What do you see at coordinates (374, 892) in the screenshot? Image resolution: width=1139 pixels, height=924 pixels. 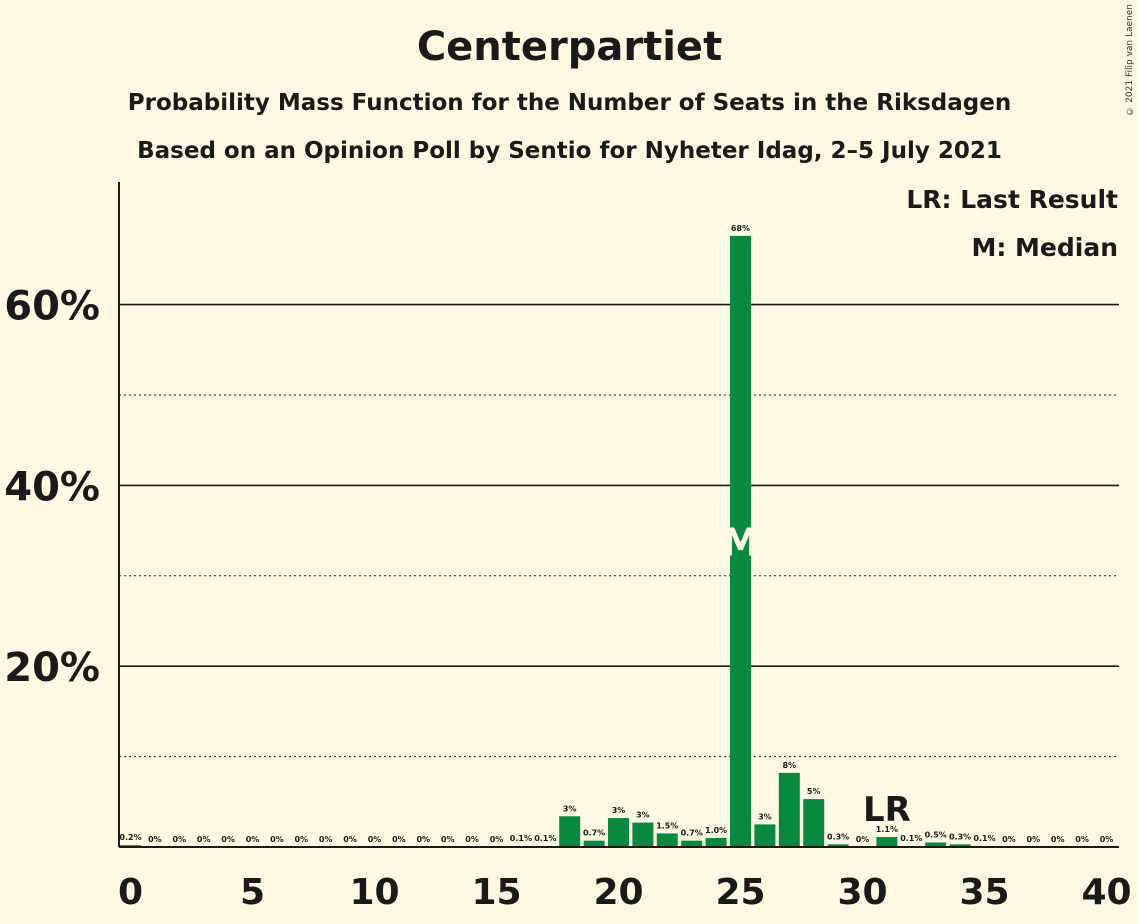 I see `x-tick-label: 10` at bounding box center [374, 892].